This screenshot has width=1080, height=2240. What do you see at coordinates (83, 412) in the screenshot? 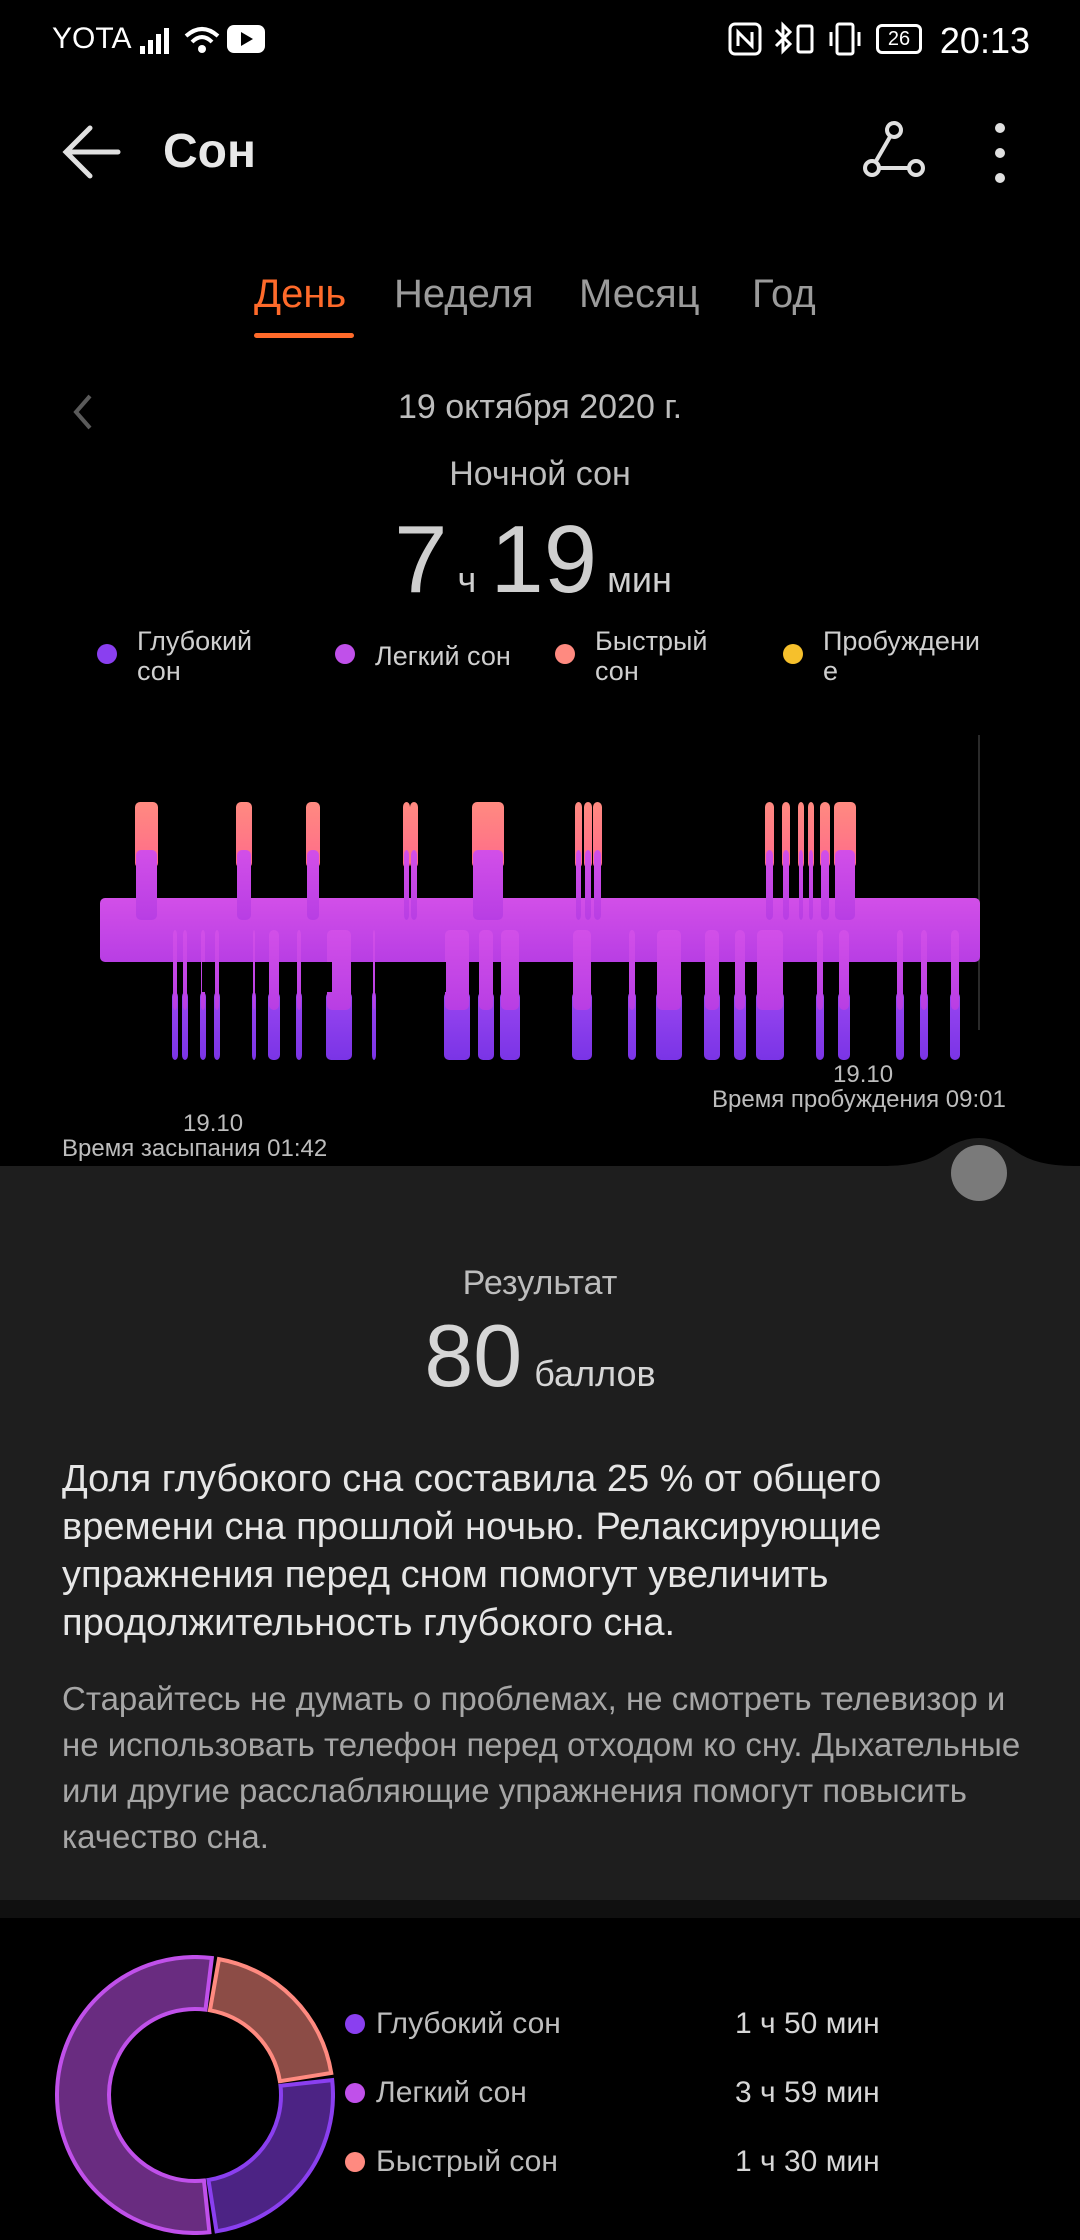
I see `chevron-left-icon` at bounding box center [83, 412].